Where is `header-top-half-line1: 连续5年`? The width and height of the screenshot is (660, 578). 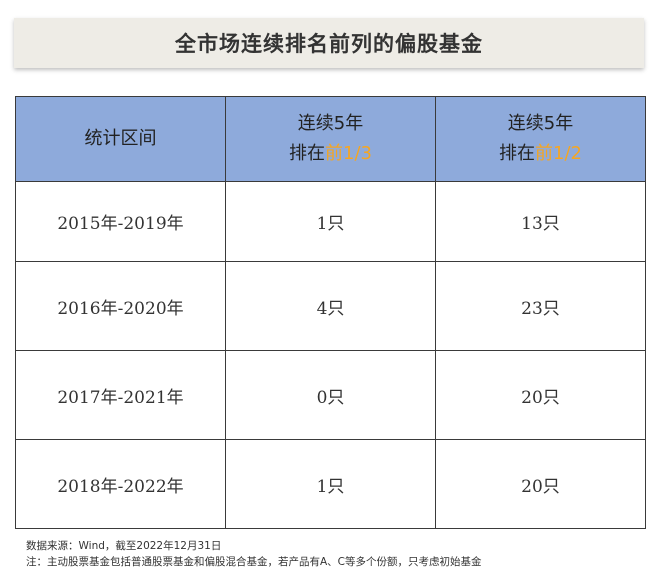 header-top-half-line1: 连续5年 is located at coordinates (540, 123).